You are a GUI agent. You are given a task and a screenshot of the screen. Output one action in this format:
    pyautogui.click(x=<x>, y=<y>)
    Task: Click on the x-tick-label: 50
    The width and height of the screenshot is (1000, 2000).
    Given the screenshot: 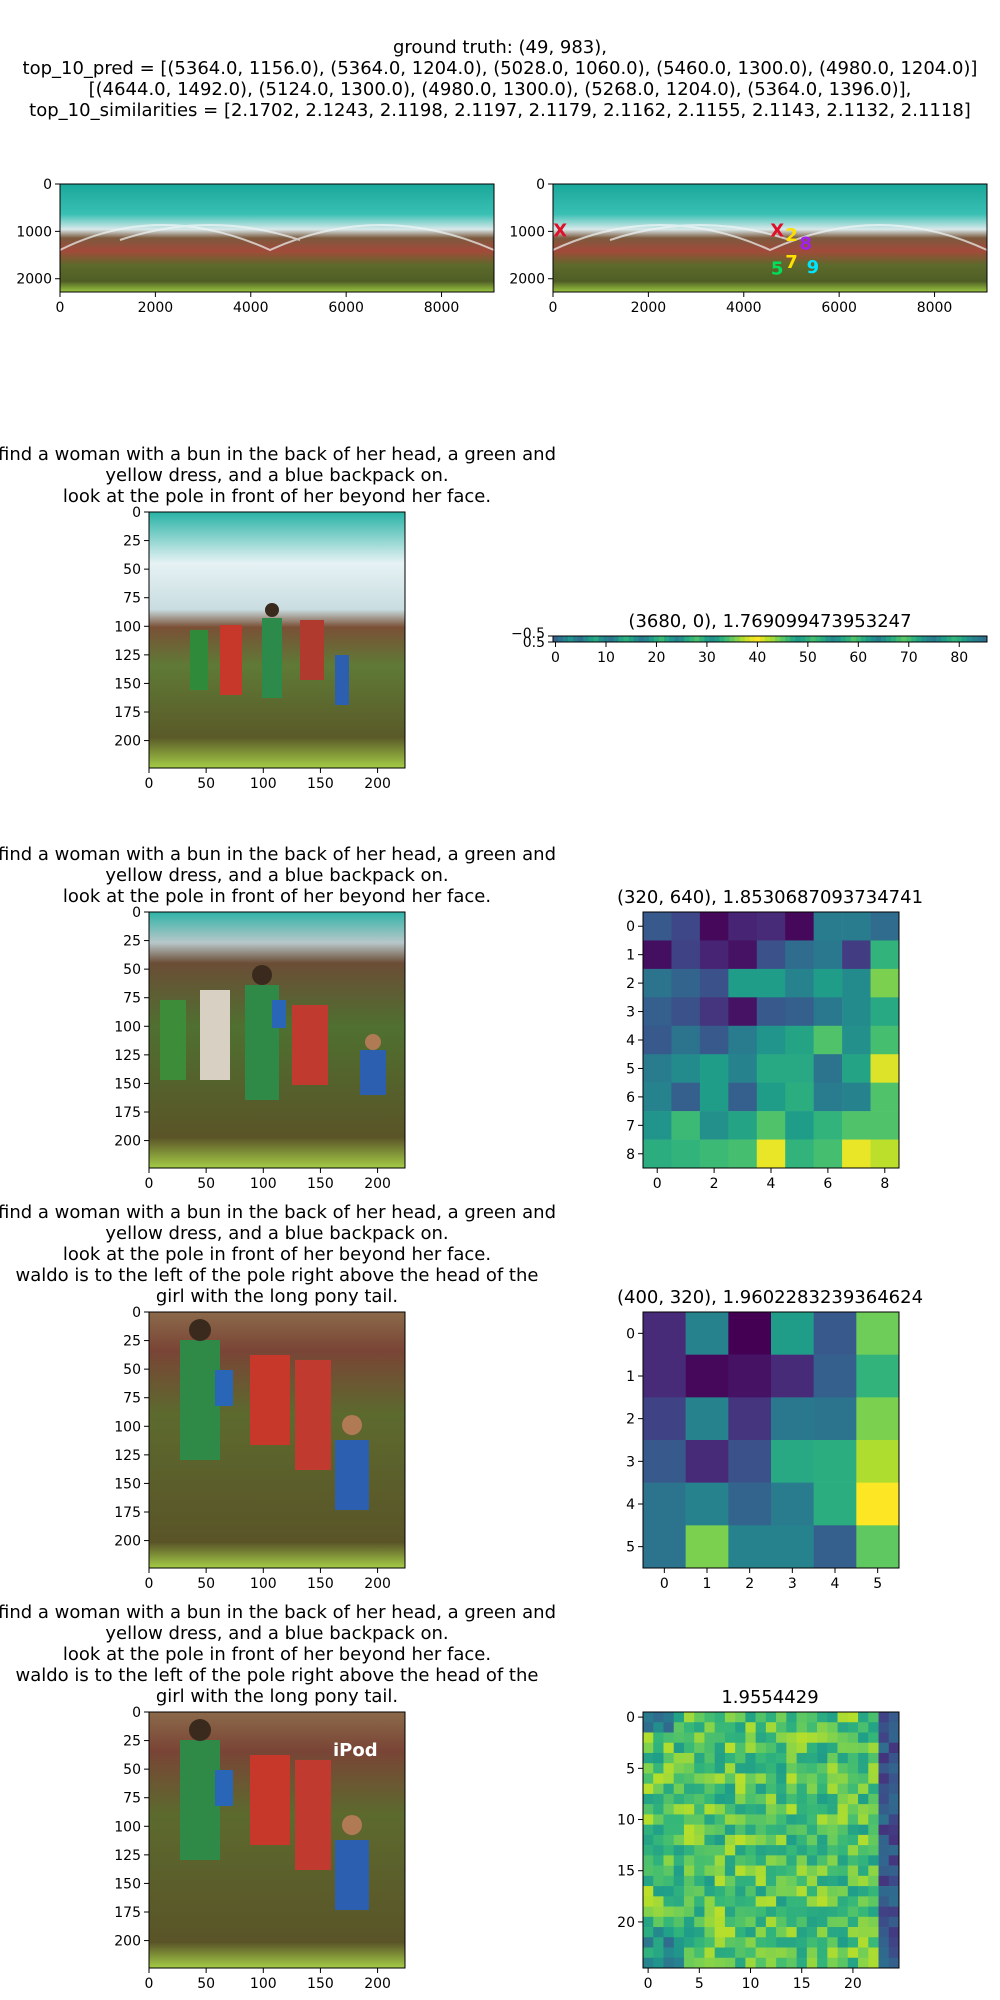 What is the action you would take?
    pyautogui.click(x=206, y=1184)
    